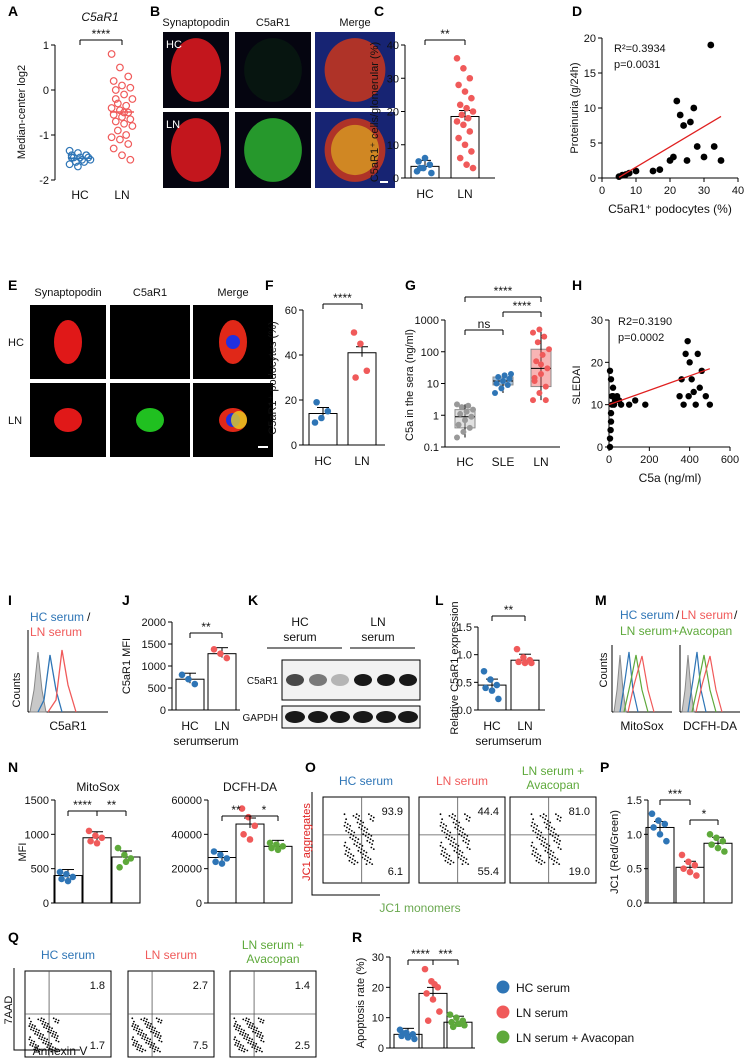  I want to click on sig-g-sle-ln-label: ****, so click(522, 306).